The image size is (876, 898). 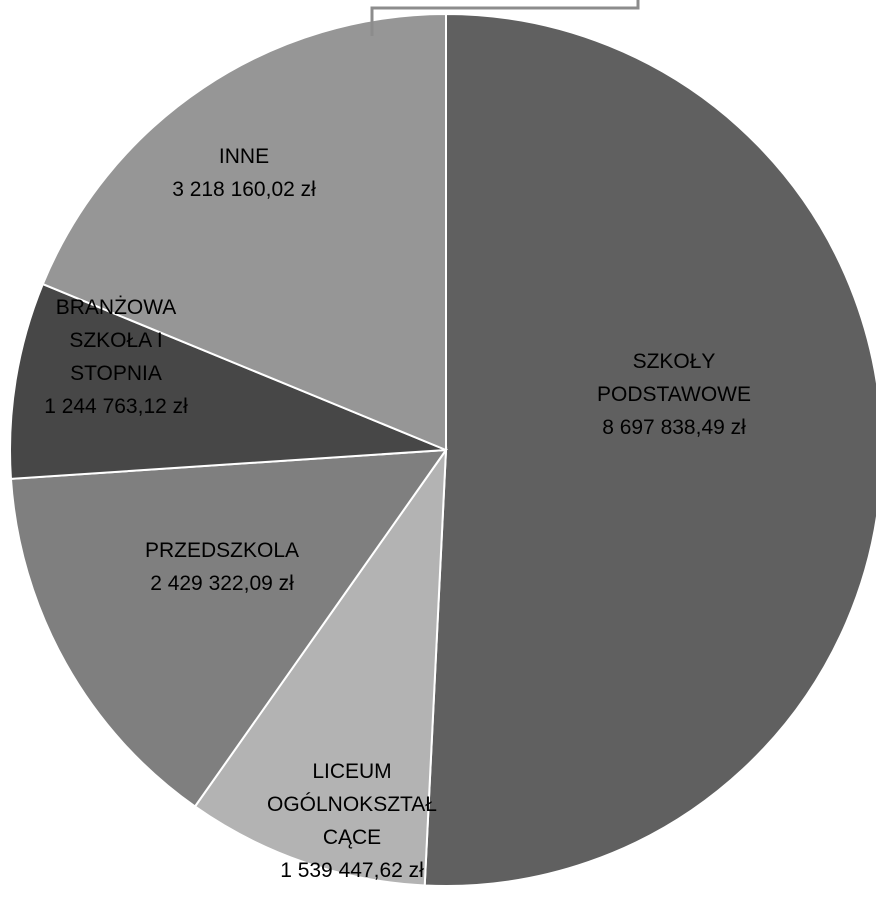 What do you see at coordinates (674, 427) in the screenshot?
I see `slice-value-label: 8 697 838,49 zł` at bounding box center [674, 427].